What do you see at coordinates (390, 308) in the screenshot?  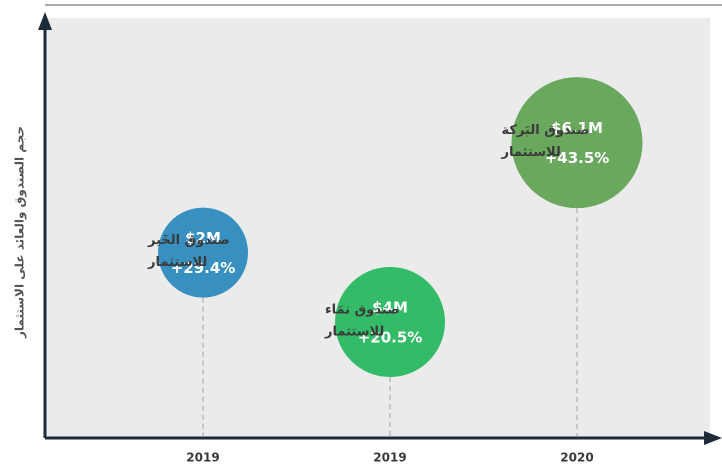 I see `size-label: $4M` at bounding box center [390, 308].